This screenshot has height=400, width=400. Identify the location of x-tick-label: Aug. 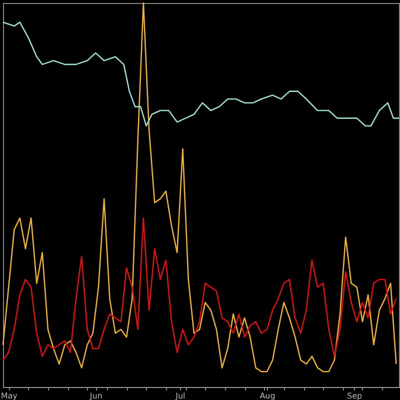
(268, 396).